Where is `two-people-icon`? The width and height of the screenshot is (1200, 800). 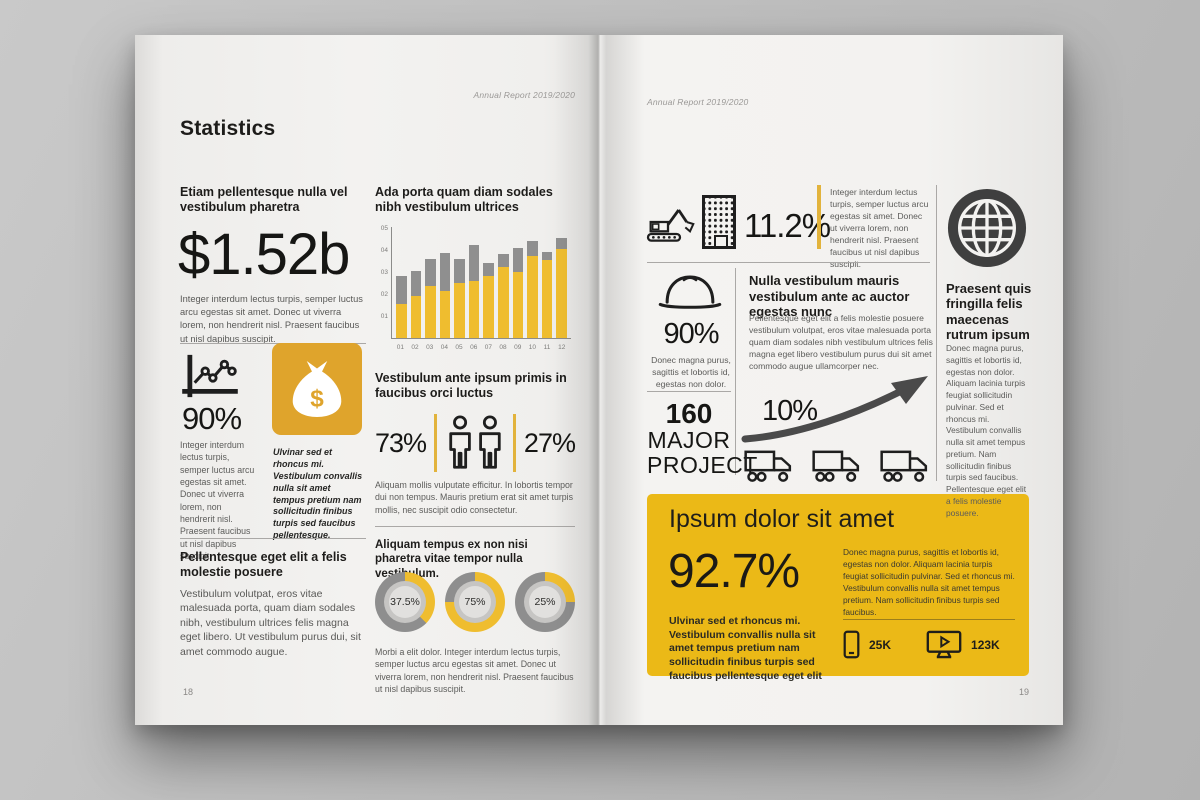 two-people-icon is located at coordinates (475, 443).